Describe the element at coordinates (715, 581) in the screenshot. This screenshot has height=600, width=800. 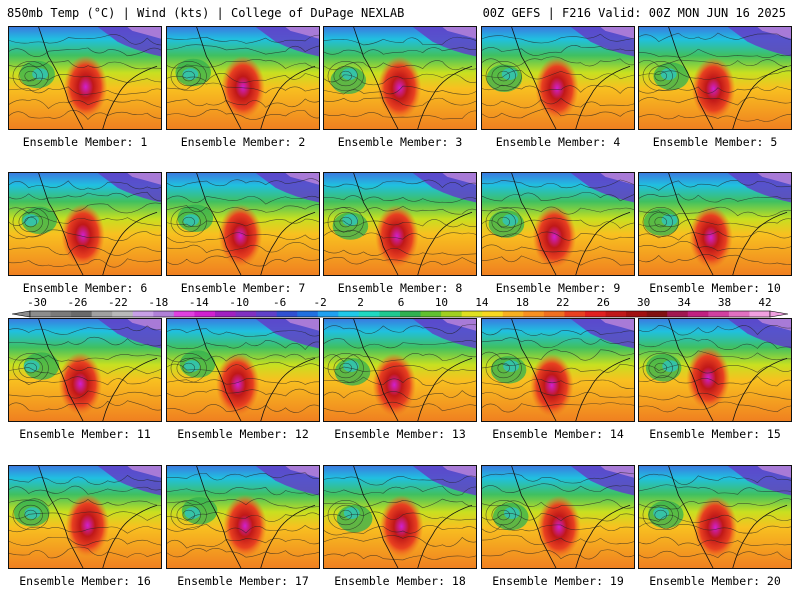
I see `ensemble-member-label: Ensemble Member: 20` at that location.